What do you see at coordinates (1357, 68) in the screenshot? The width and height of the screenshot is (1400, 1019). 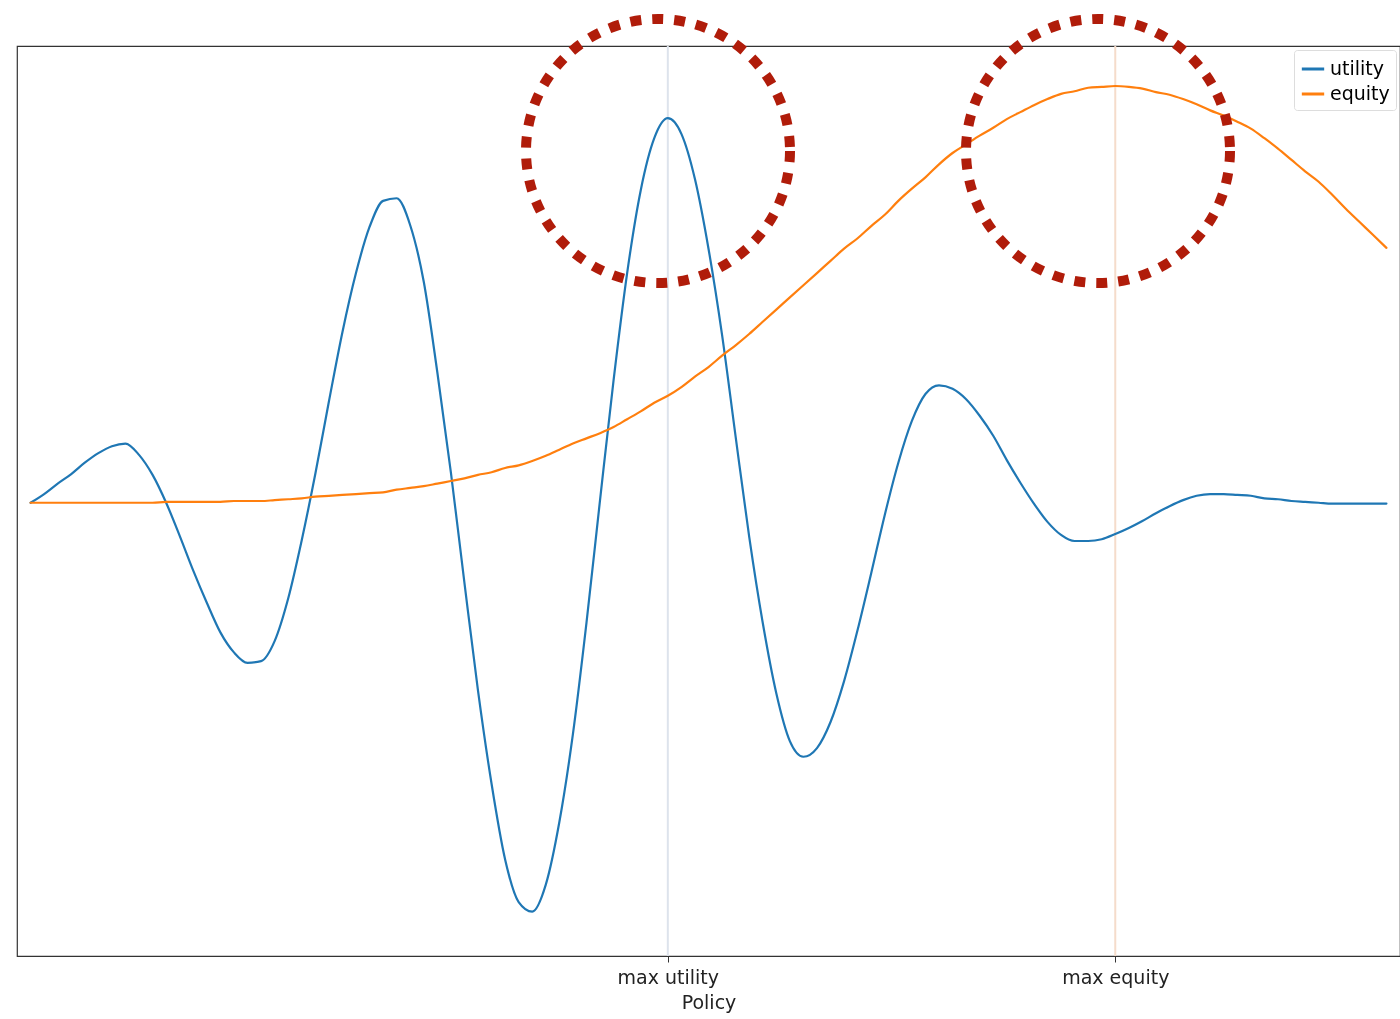 I see `legend-label: utility` at bounding box center [1357, 68].